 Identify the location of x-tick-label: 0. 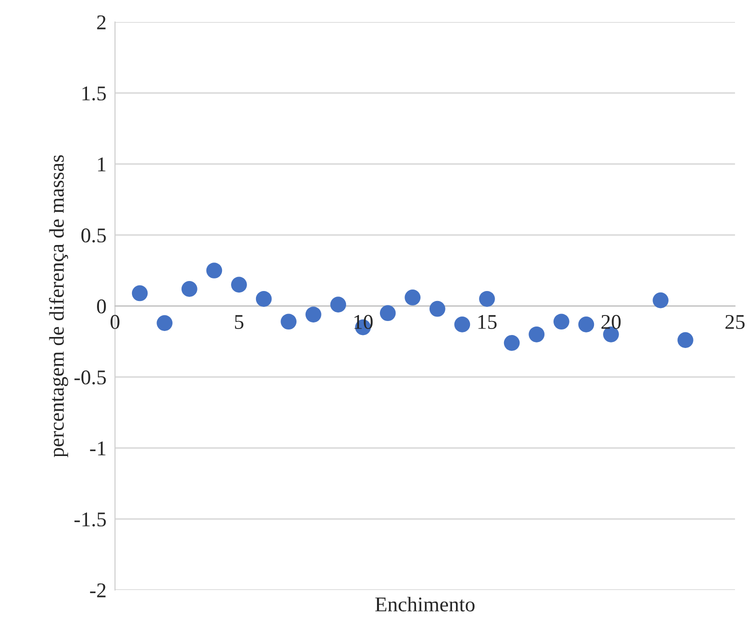
(115, 321).